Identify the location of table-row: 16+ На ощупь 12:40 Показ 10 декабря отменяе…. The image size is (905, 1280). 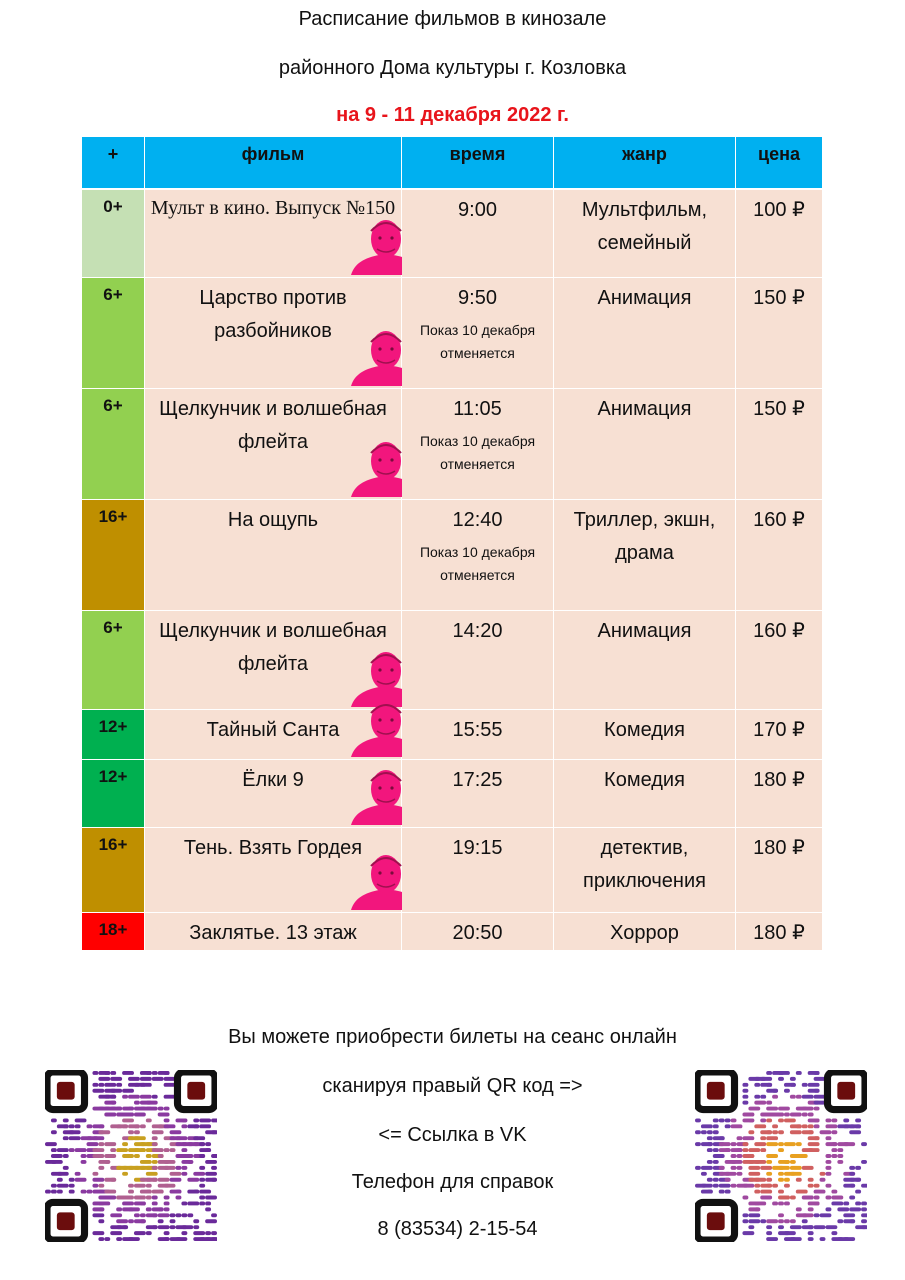
(452, 555).